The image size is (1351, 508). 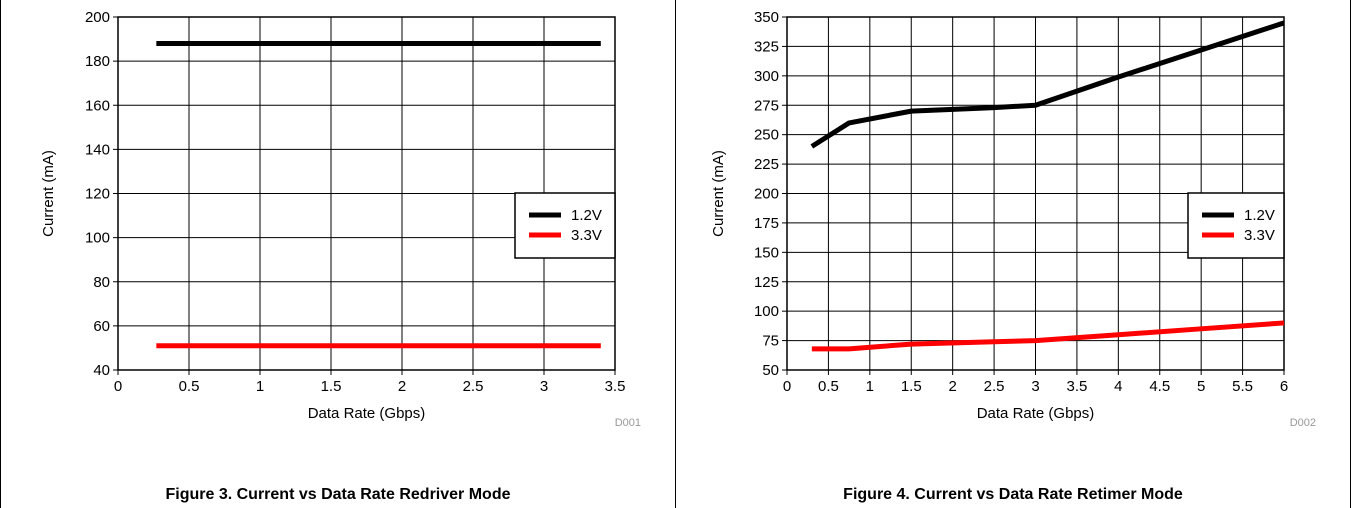 I want to click on y-tick-label: 120, so click(x=97, y=194).